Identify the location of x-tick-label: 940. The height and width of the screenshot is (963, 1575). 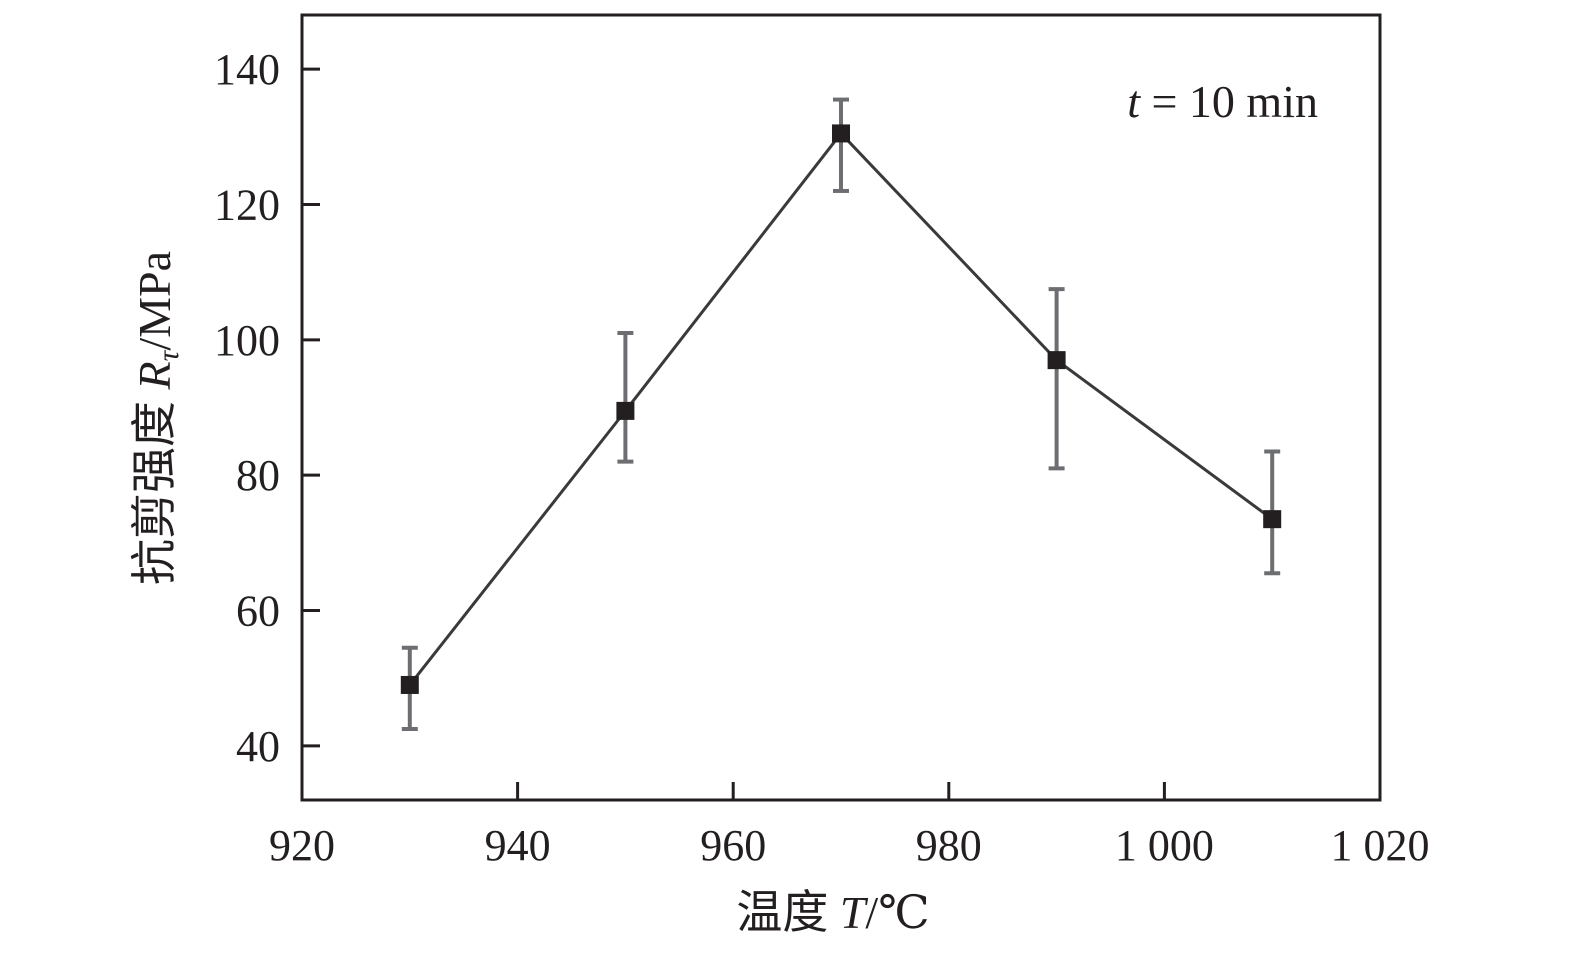
(518, 845).